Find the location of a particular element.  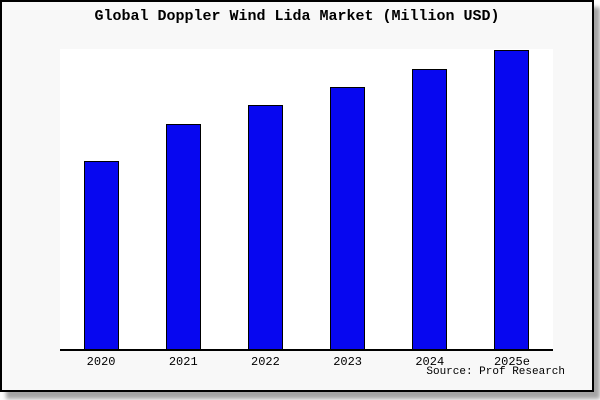

x-tick-2022: 2022 is located at coordinates (265, 362).